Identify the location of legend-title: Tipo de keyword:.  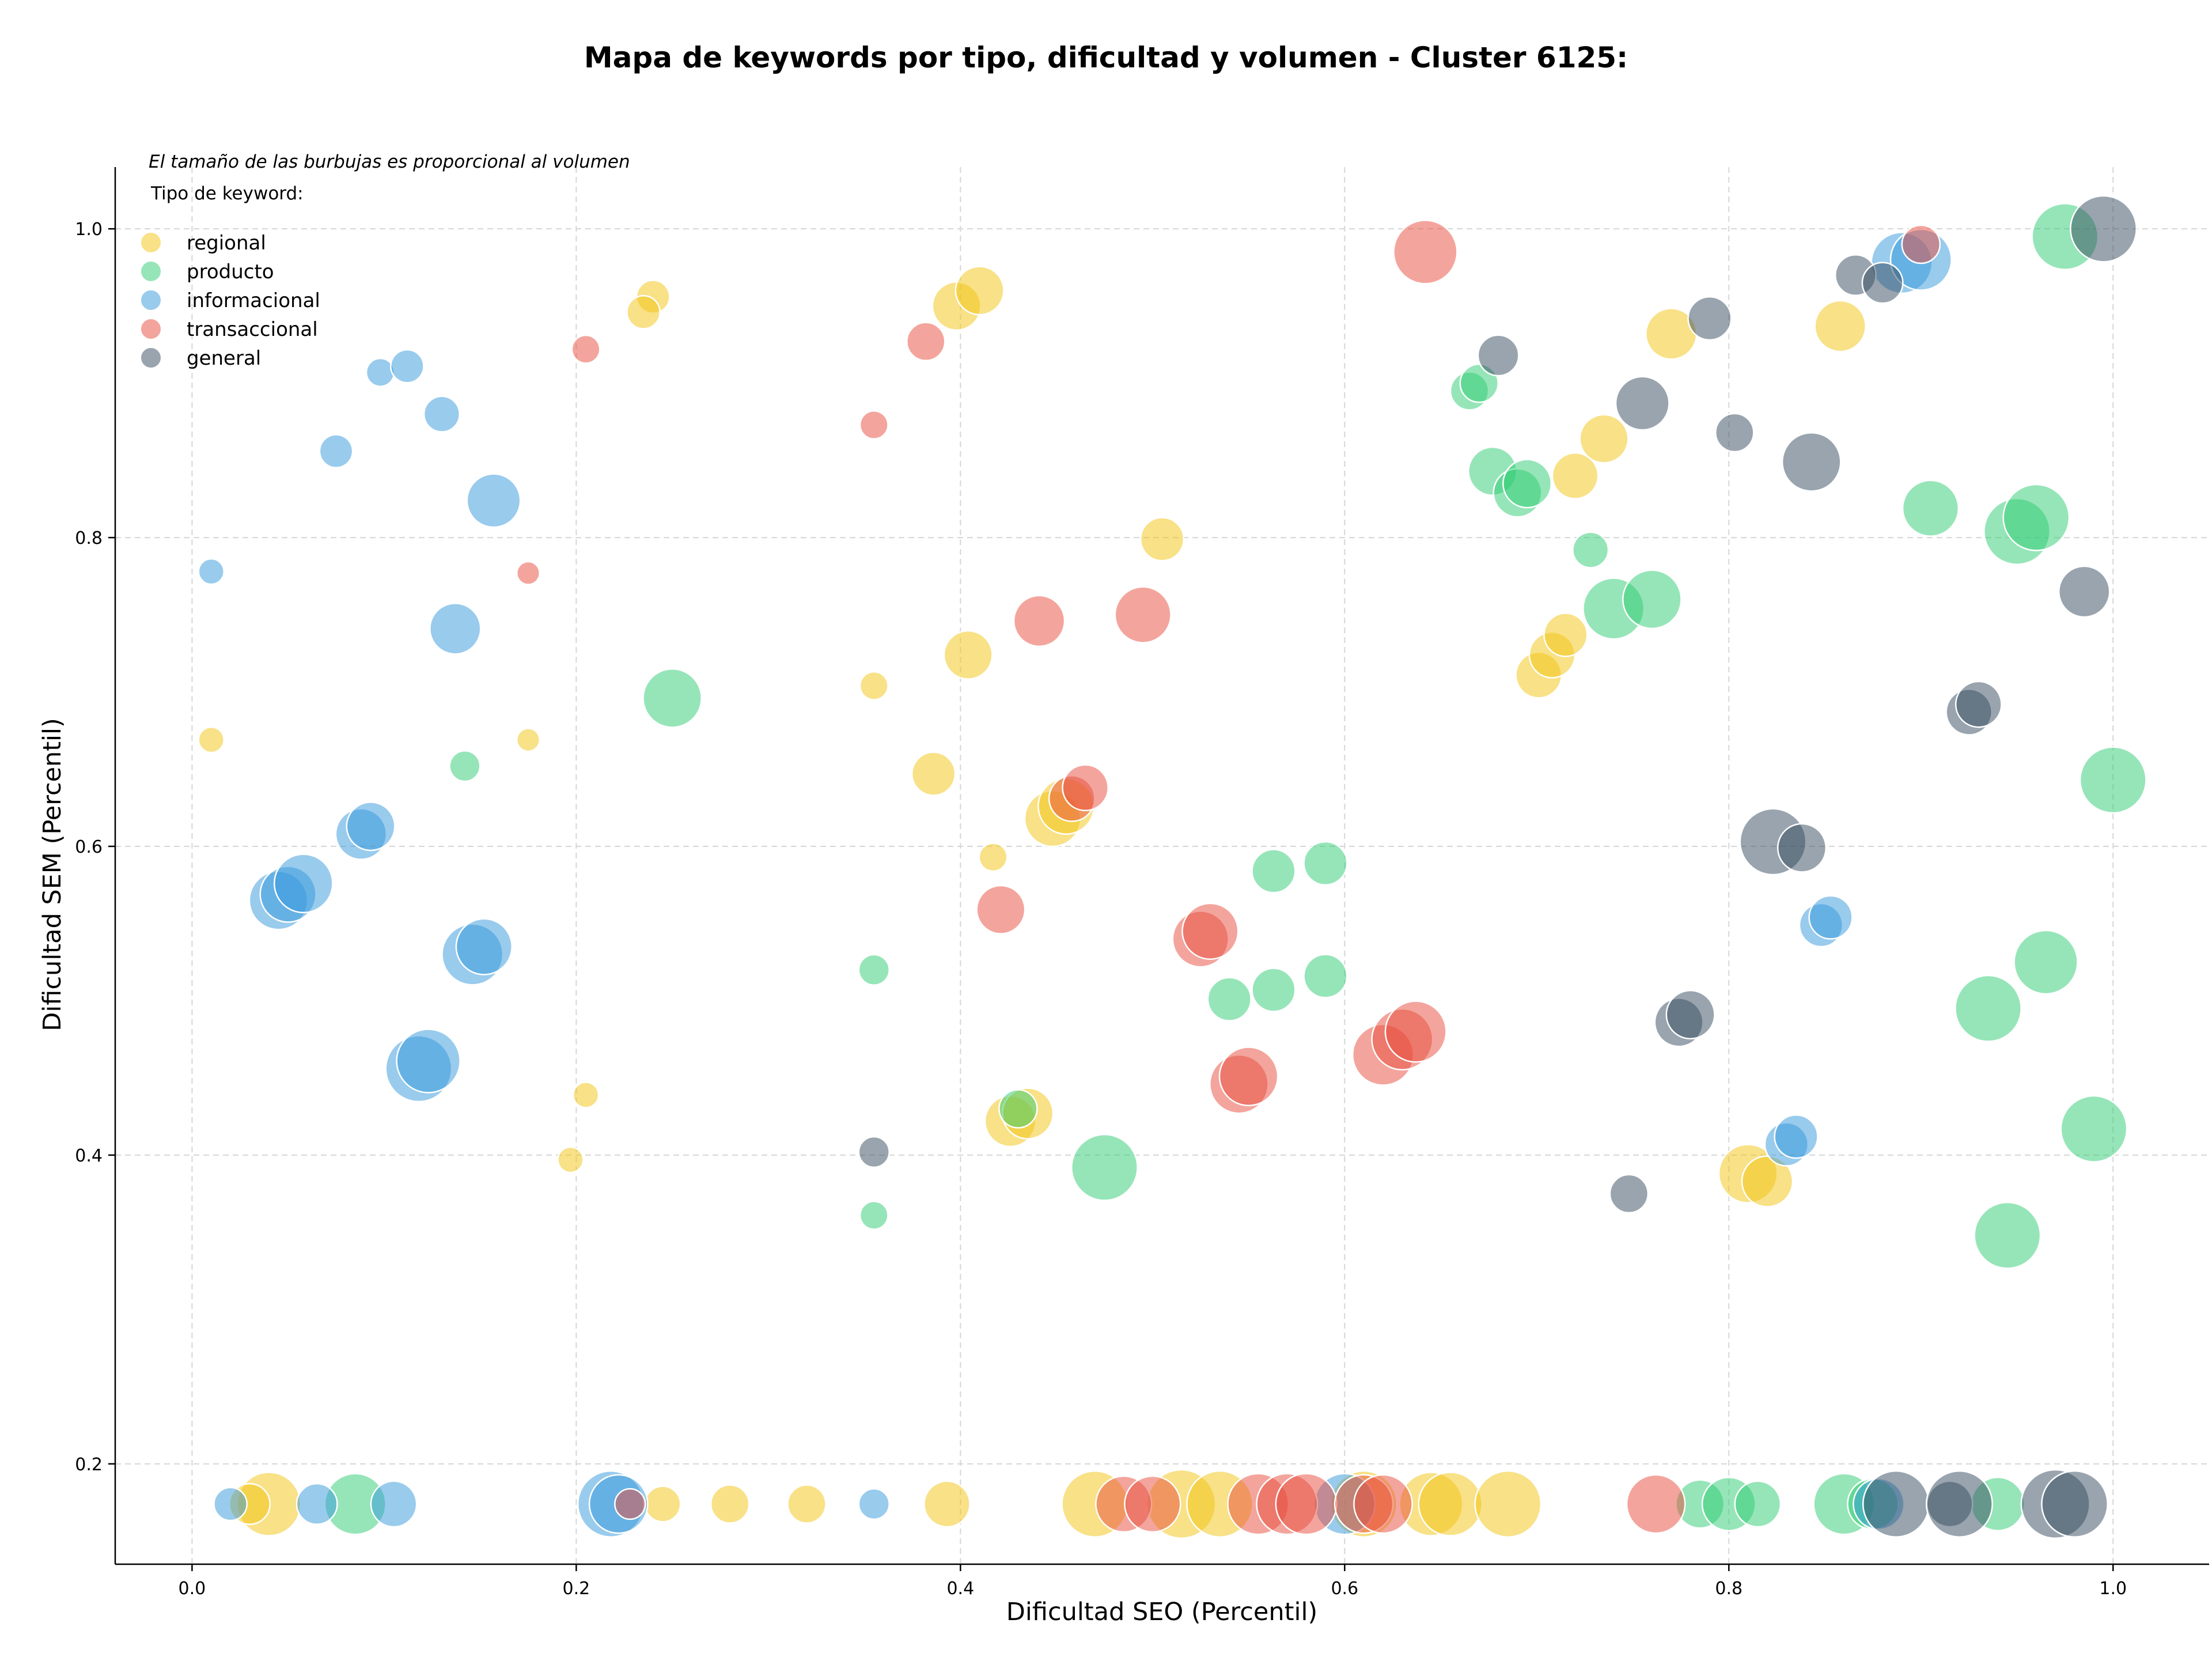
(227, 193).